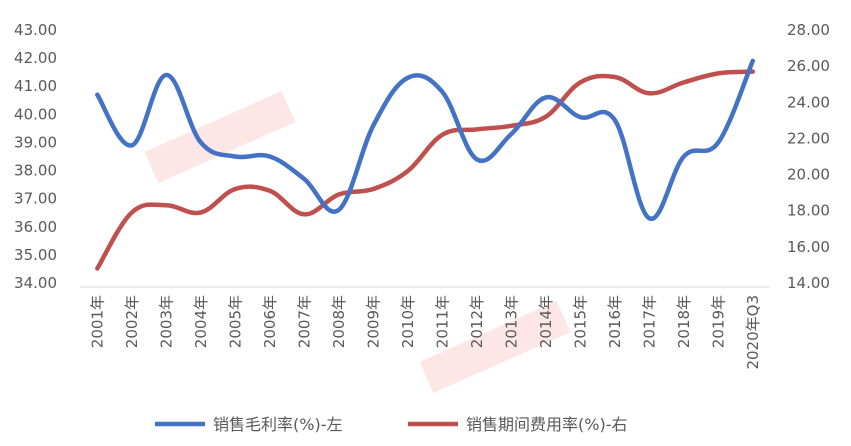  What do you see at coordinates (35, 199) in the screenshot?
I see `left-y-tick-label: 37.00` at bounding box center [35, 199].